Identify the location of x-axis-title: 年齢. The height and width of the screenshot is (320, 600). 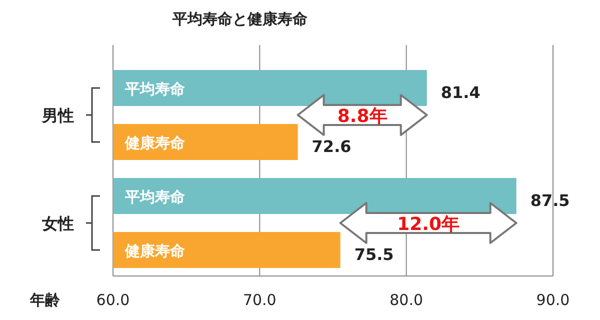
(45, 300).